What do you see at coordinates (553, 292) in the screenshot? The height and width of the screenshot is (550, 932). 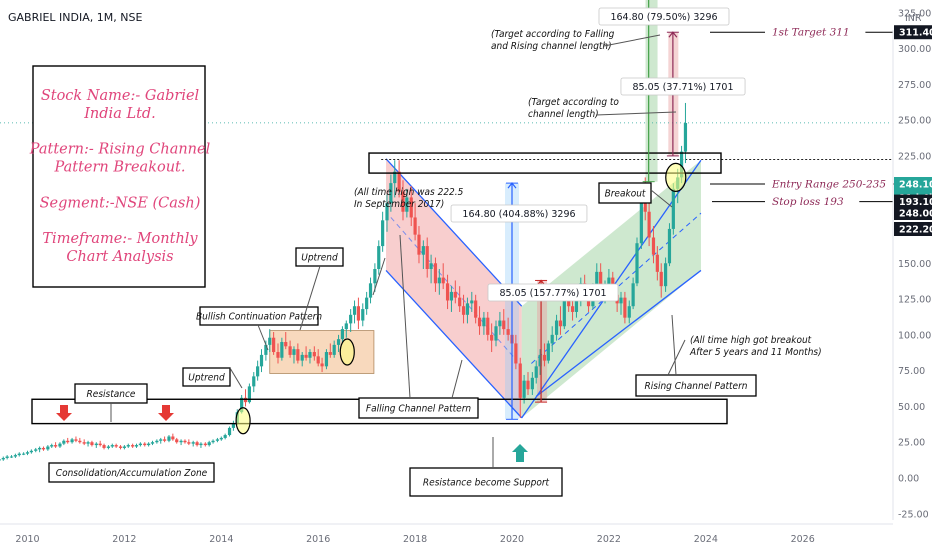 I see `measure-label-box` at bounding box center [553, 292].